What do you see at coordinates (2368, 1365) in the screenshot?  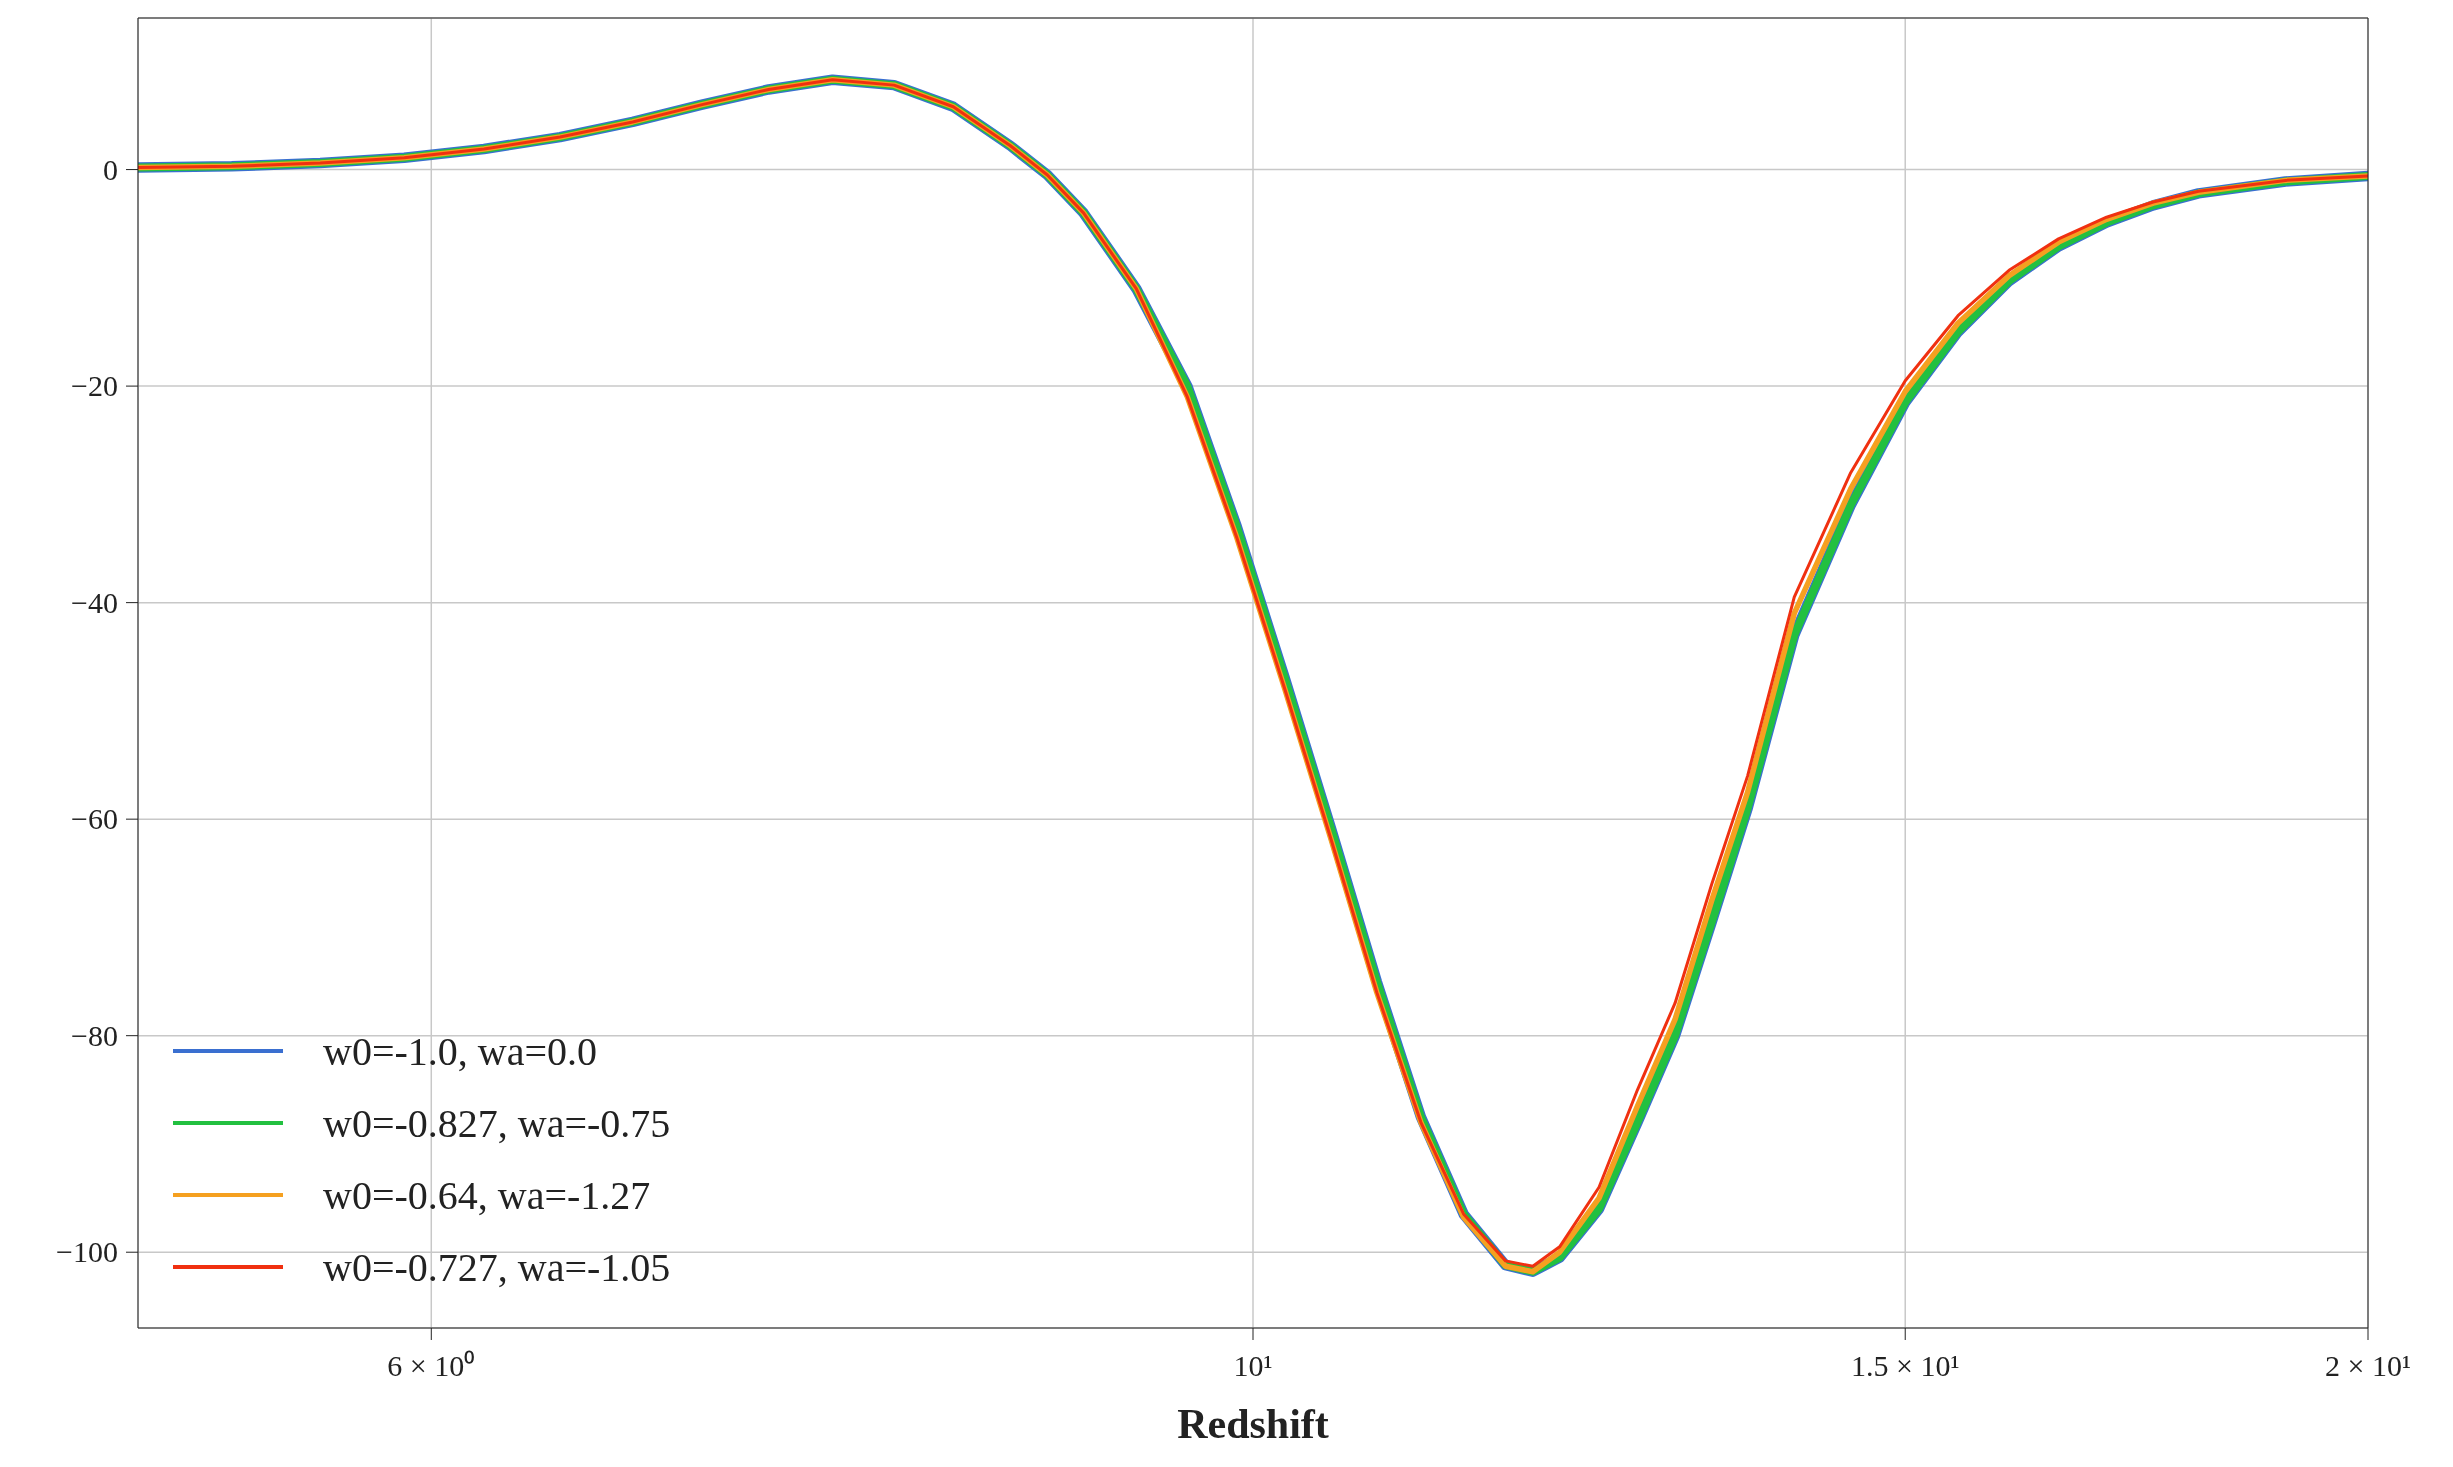 I see `x-tick-label: 2 × 10¹` at bounding box center [2368, 1365].